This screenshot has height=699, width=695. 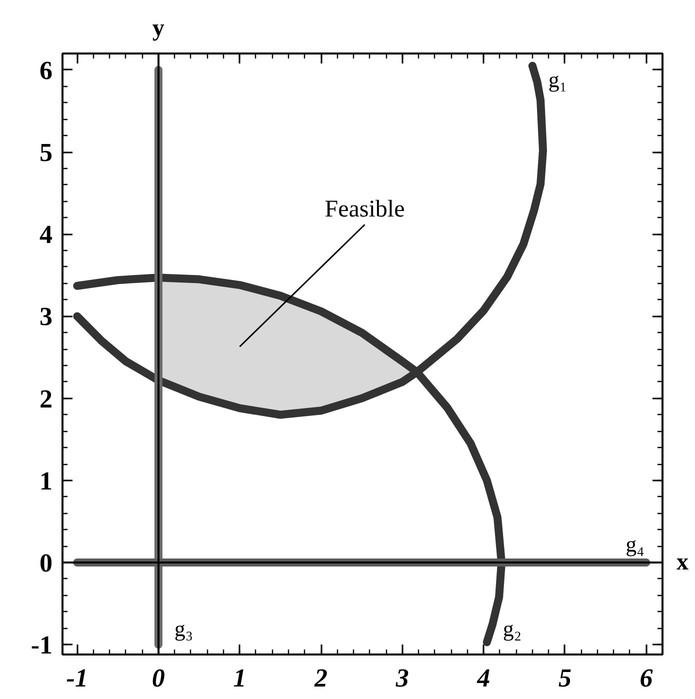 What do you see at coordinates (565, 678) in the screenshot?
I see `x-tick-label: 5` at bounding box center [565, 678].